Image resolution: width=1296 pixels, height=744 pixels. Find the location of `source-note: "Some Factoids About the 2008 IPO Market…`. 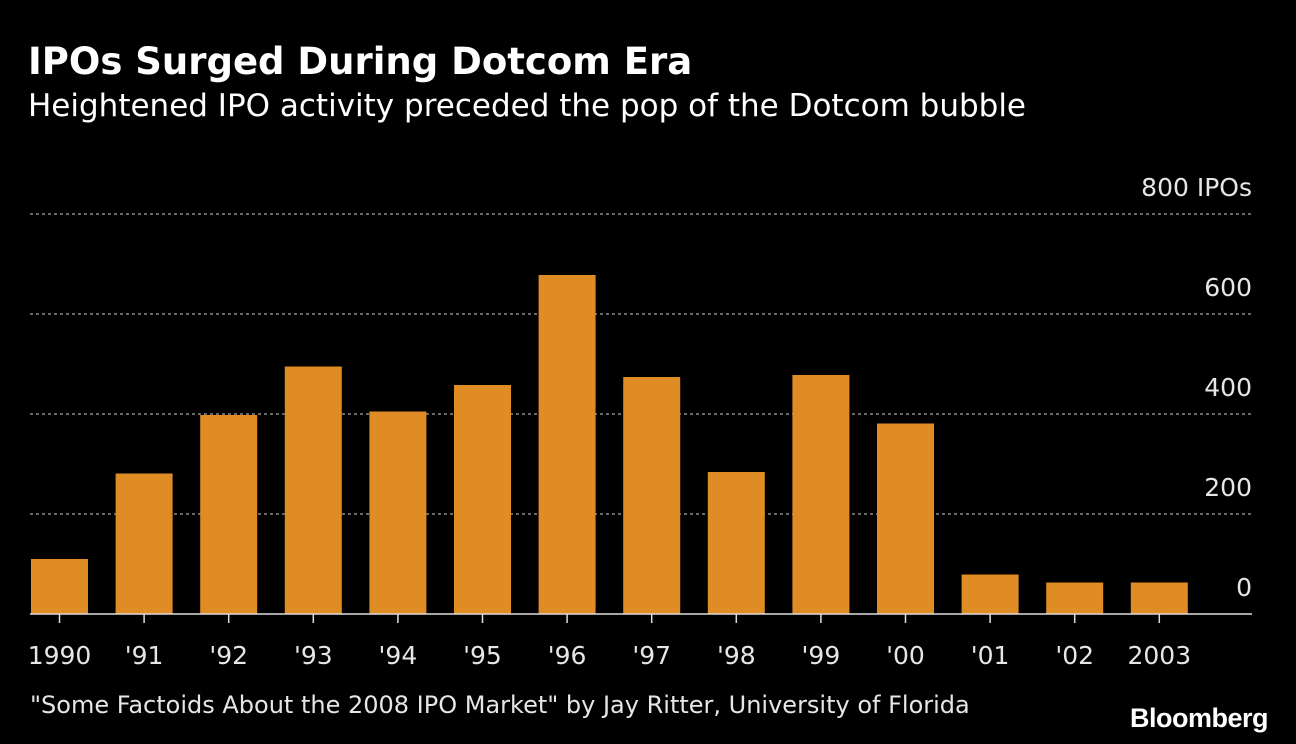

source-note: "Some Factoids About the 2008 IPO Market… is located at coordinates (500, 705).